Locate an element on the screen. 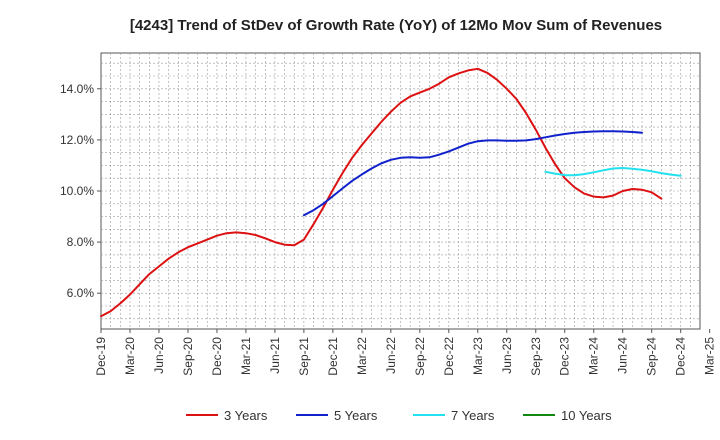 This screenshot has width=720, height=440. legend-label: 5 Years is located at coordinates (356, 415).